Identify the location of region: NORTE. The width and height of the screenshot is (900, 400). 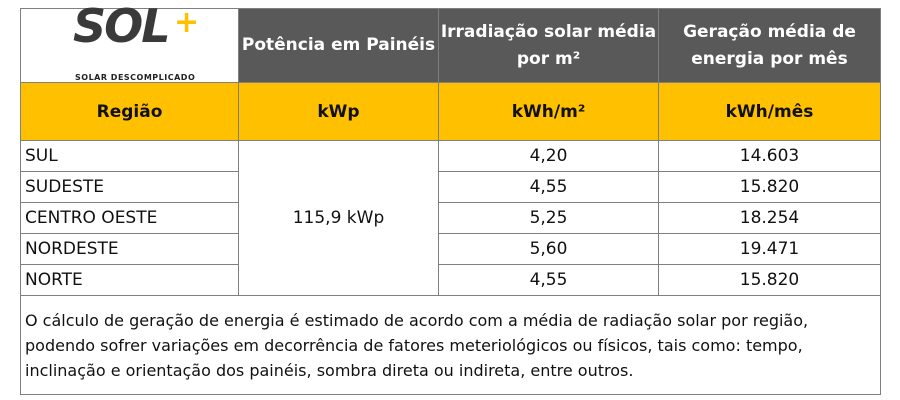
(129, 280).